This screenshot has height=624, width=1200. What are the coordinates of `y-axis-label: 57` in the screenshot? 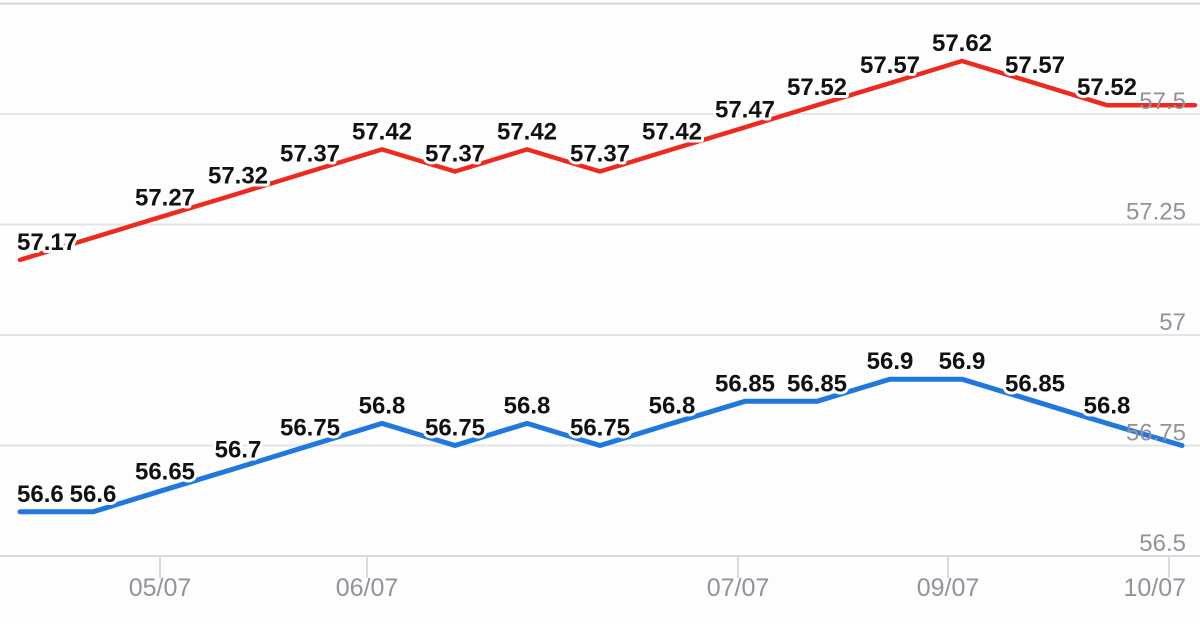 It's located at (1172, 322).